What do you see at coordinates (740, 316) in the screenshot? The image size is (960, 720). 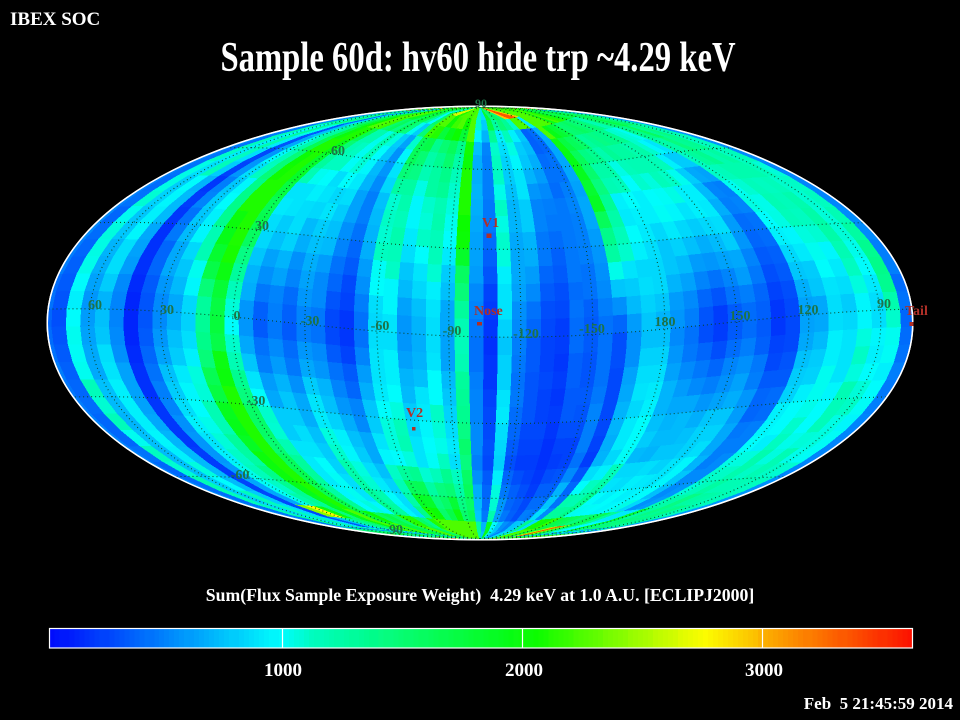 I see `svg-text: 150` at bounding box center [740, 316].